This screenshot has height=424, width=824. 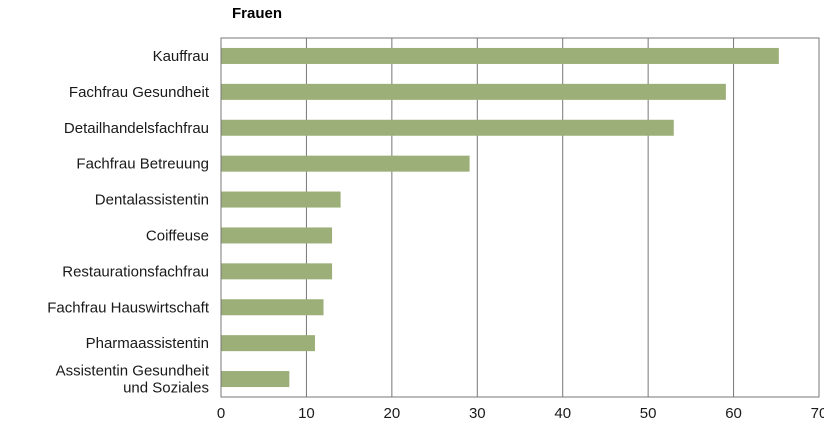 I want to click on category-label: Pharmaassistentin, so click(x=147, y=343).